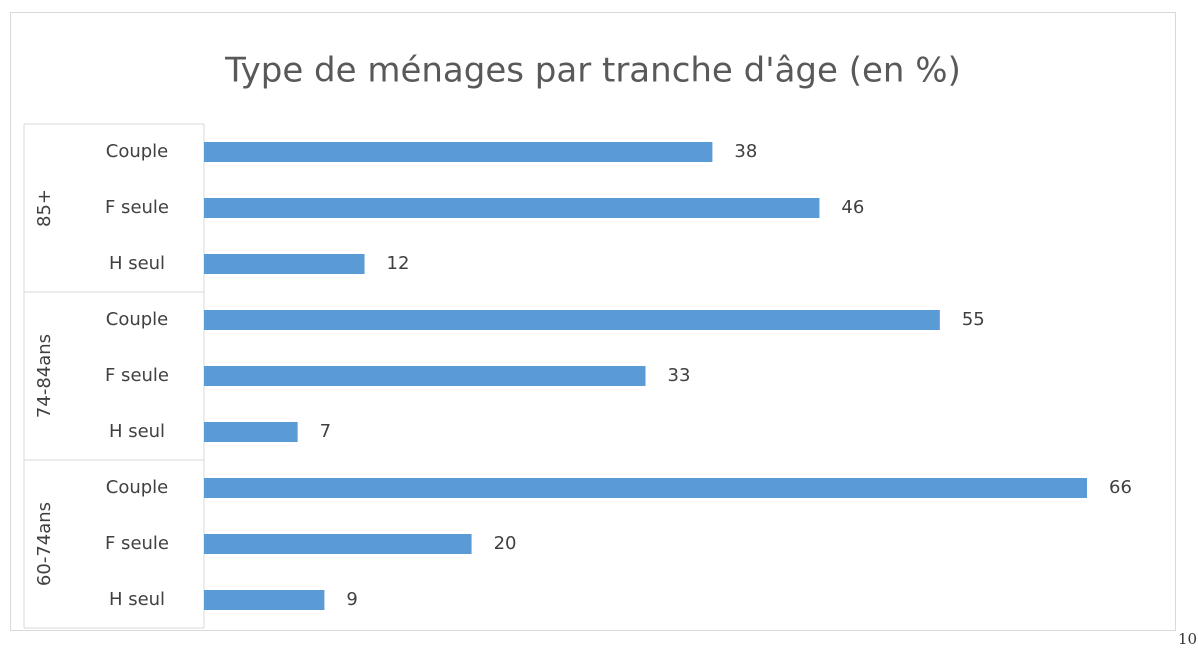 The width and height of the screenshot is (1198, 654). Describe the element at coordinates (852, 207) in the screenshot. I see `value-label: 46` at that location.